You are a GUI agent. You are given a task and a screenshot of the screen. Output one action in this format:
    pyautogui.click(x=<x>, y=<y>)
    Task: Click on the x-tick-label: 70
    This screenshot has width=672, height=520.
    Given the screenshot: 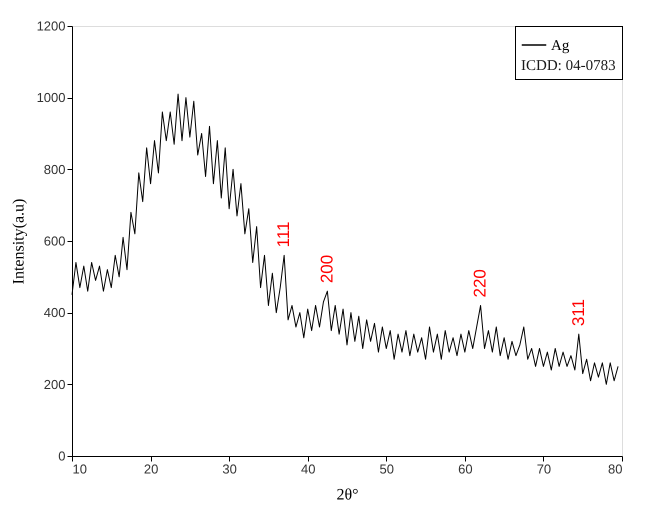 What is the action you would take?
    pyautogui.click(x=544, y=469)
    